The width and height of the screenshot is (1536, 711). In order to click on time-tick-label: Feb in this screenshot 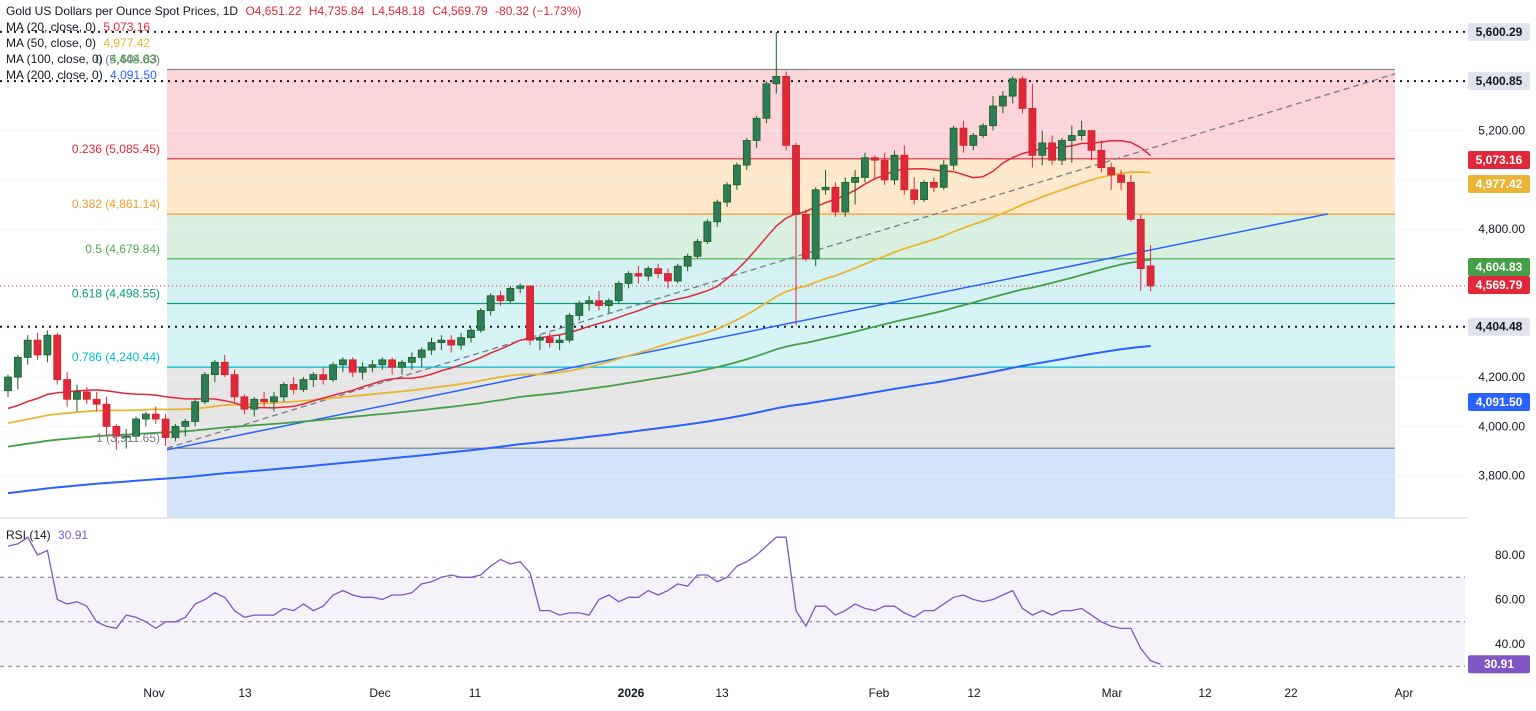, I will do `click(879, 693)`.